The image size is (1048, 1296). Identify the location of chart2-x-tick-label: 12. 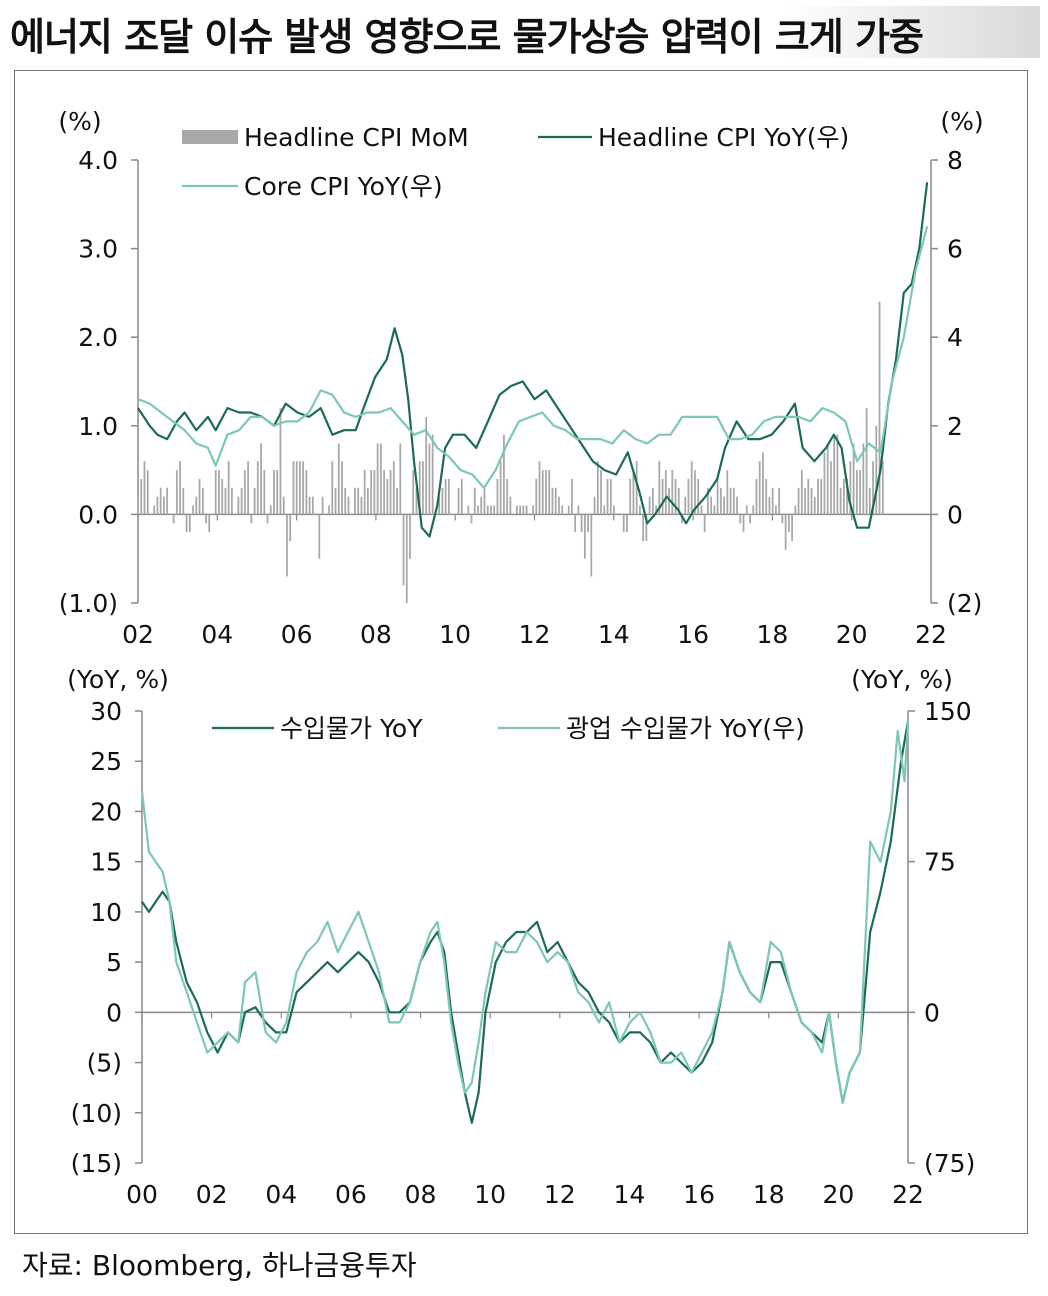
(560, 1194).